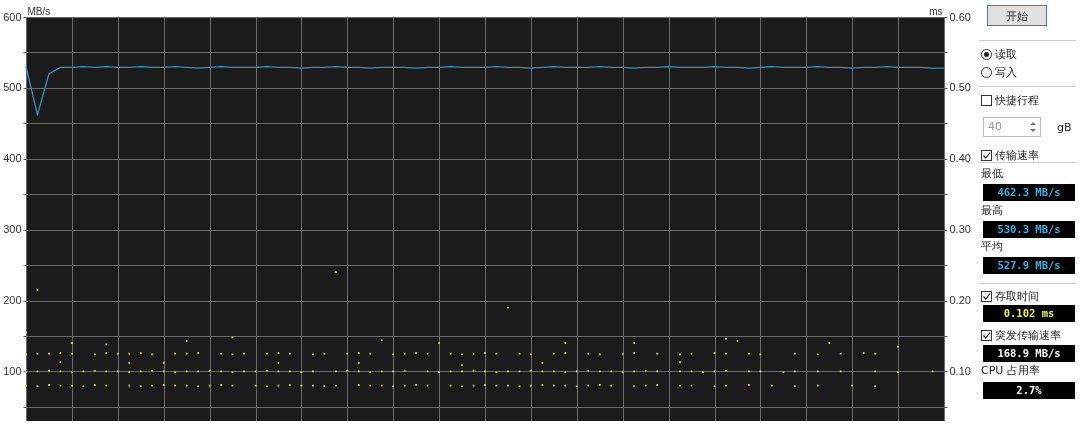  I want to click on text: CPU 占用率, so click(1010, 371).